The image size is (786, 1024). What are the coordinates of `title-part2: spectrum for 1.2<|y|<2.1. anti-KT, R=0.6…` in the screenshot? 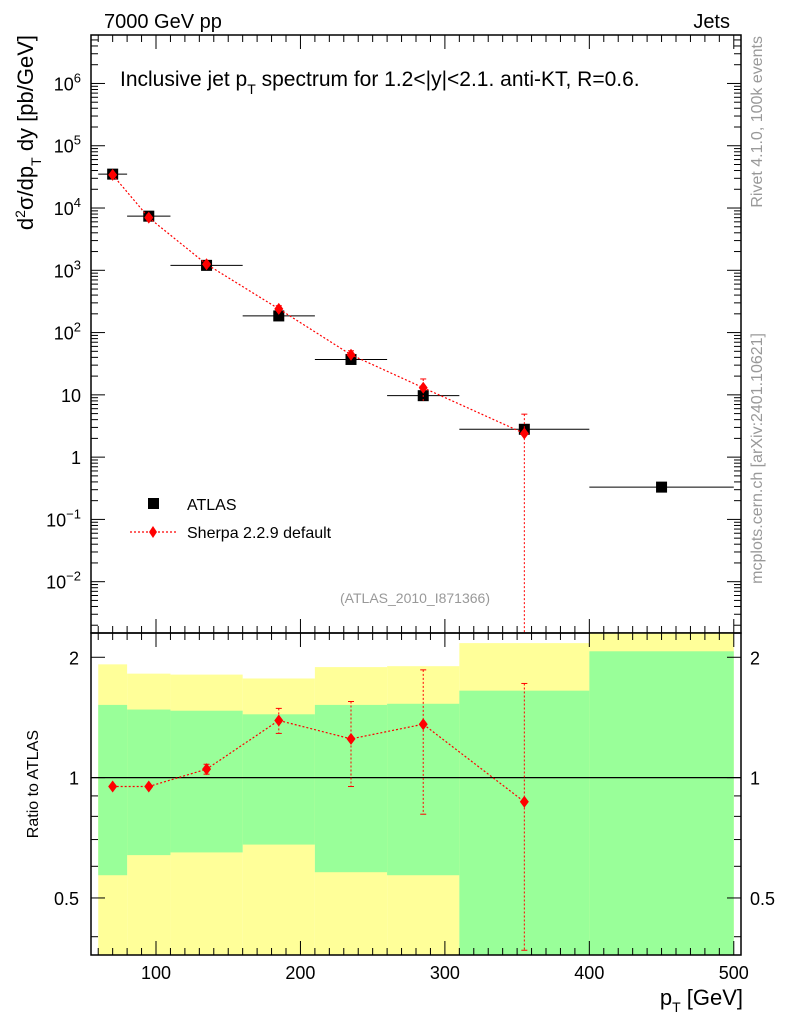 It's located at (448, 79).